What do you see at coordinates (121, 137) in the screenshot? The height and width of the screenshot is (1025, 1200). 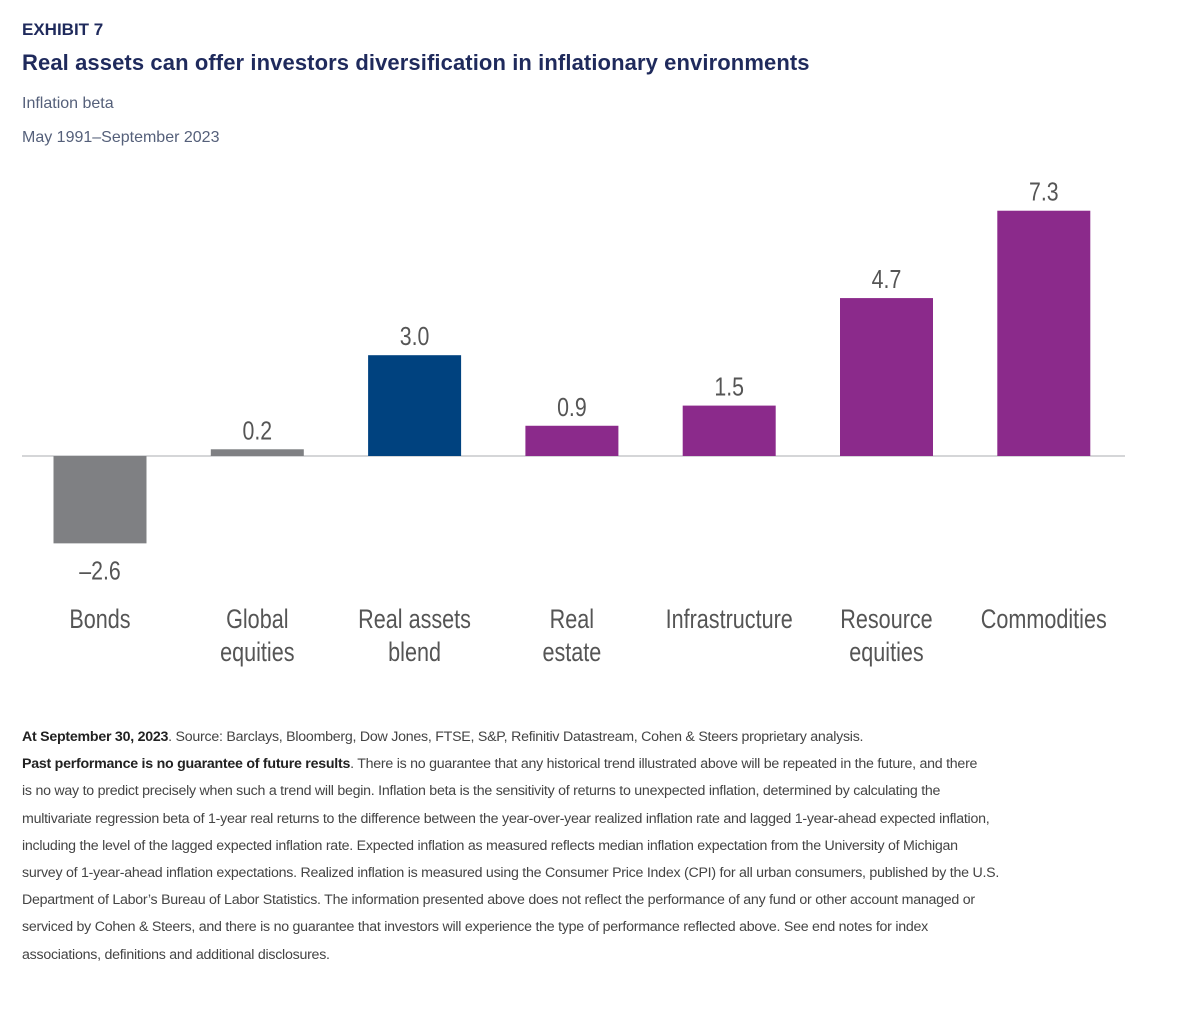 I see `date-range: May 1991–September 2023` at bounding box center [121, 137].